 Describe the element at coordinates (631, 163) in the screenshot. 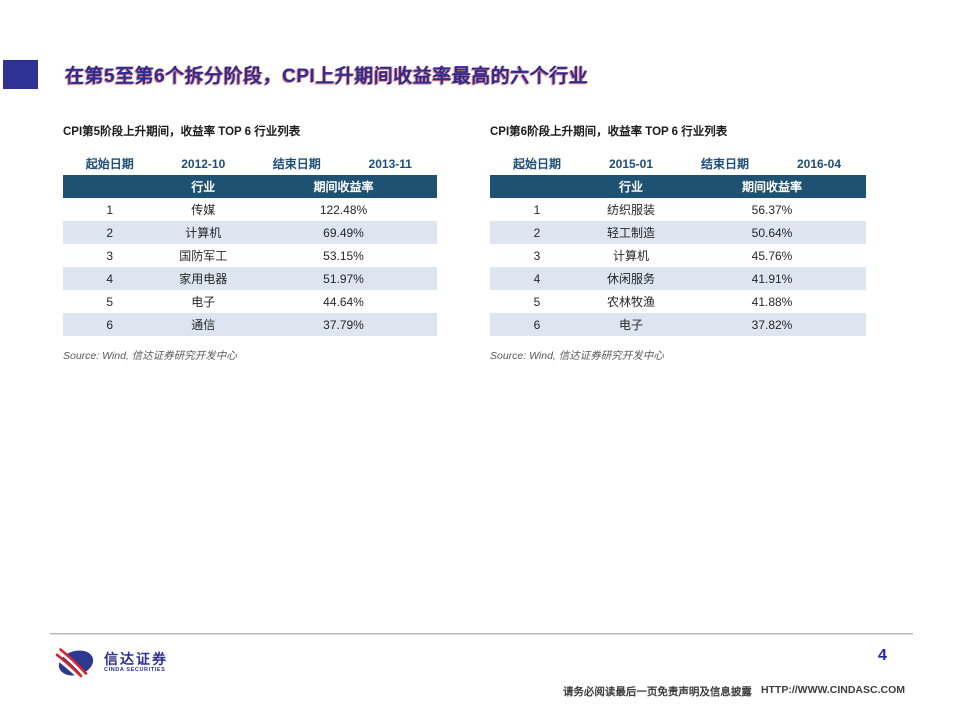

I see `start-date-value: 2015-01` at that location.